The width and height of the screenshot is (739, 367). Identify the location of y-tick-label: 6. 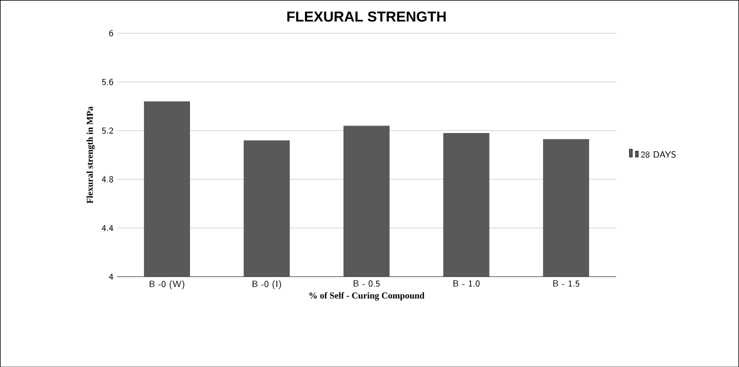
(111, 33).